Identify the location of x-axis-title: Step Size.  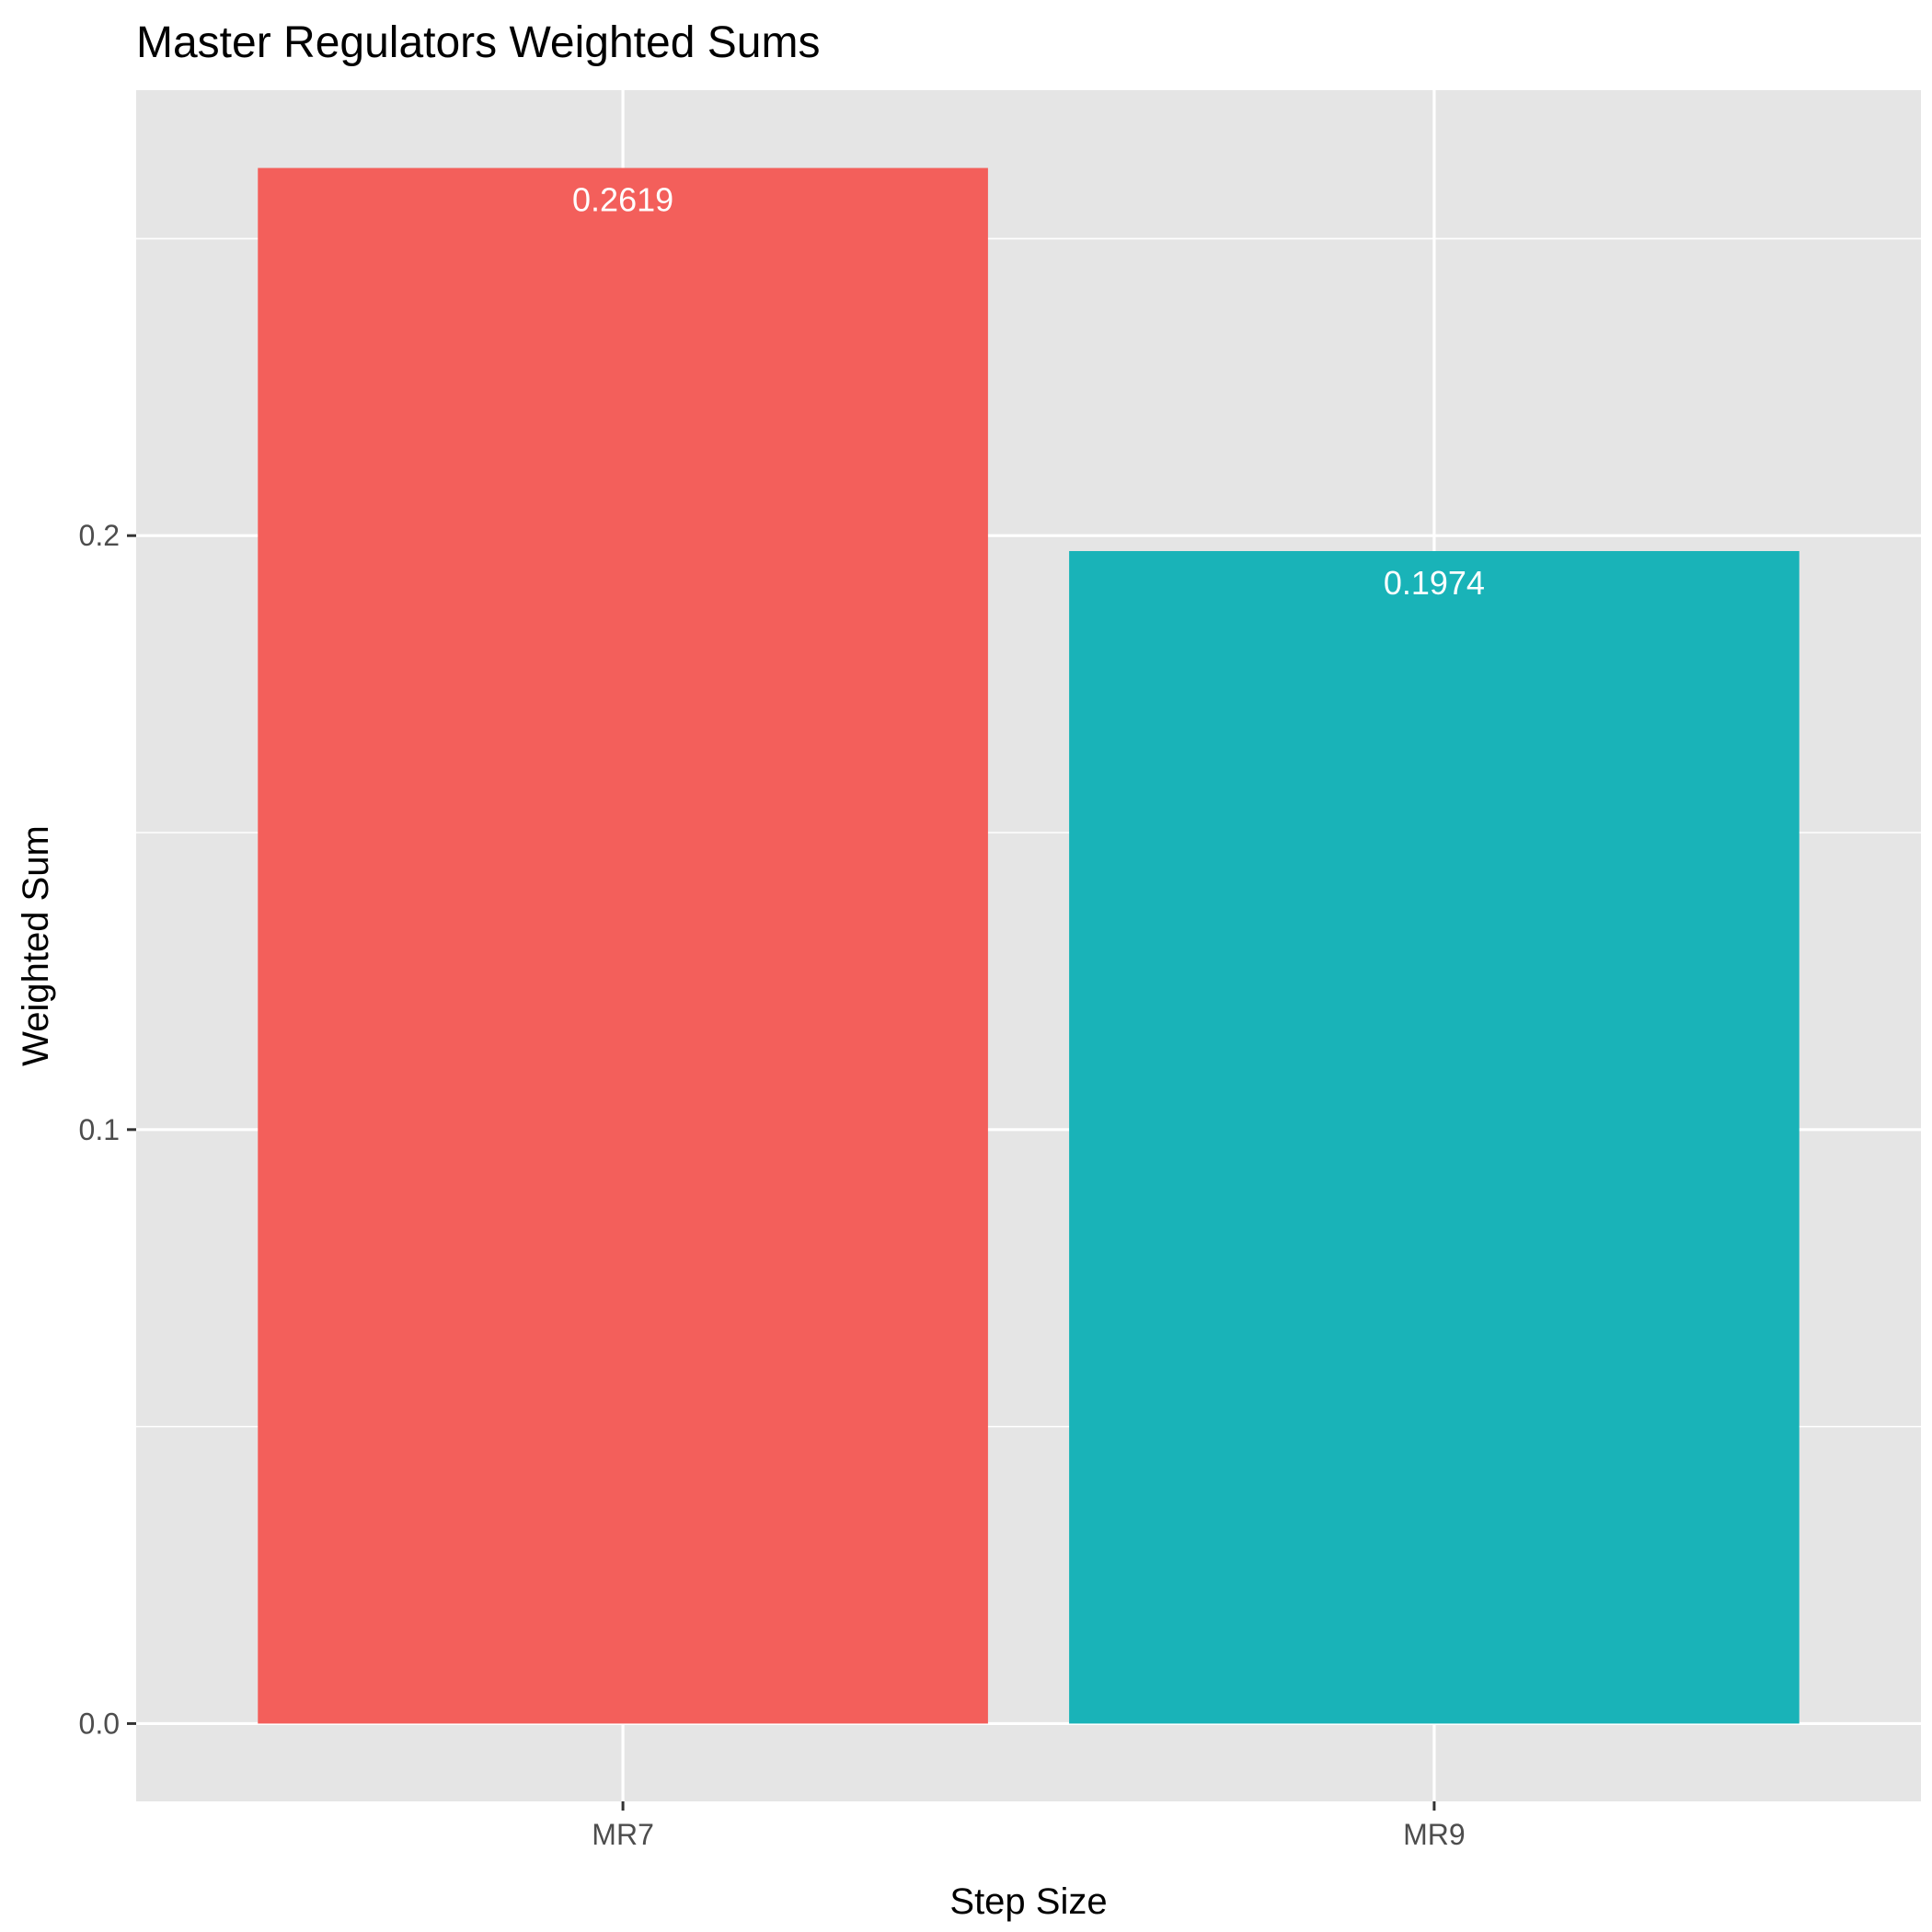
(1028, 1901).